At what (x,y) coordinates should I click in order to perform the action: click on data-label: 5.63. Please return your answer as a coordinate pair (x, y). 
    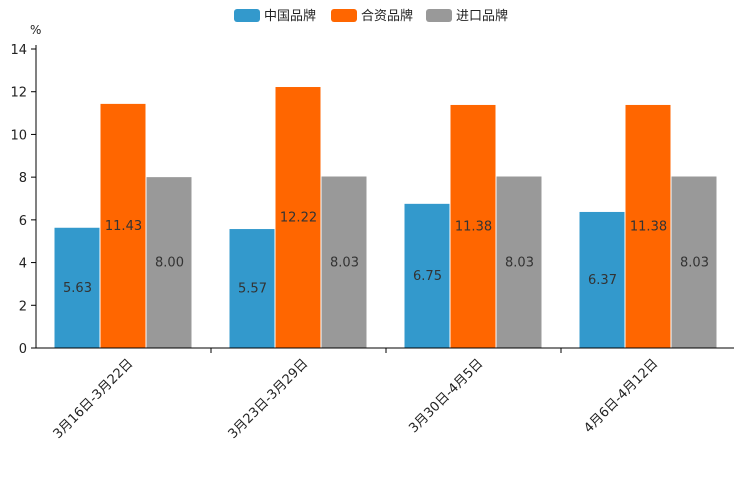
    Looking at the image, I should click on (77, 288).